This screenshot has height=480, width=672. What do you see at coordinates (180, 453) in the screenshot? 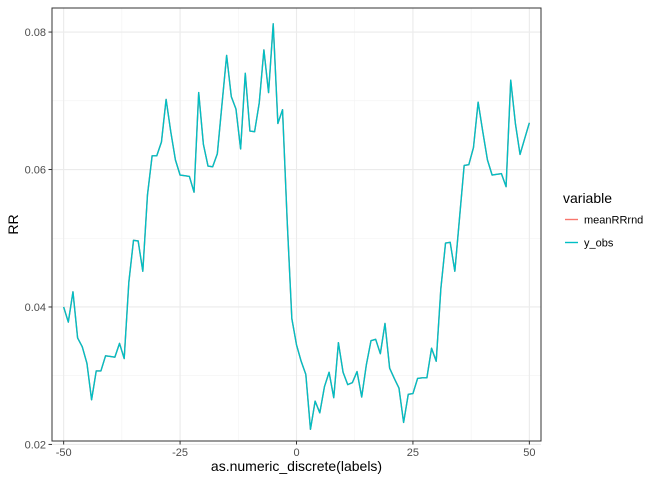
I see `x-tick-label: -25` at bounding box center [180, 453].